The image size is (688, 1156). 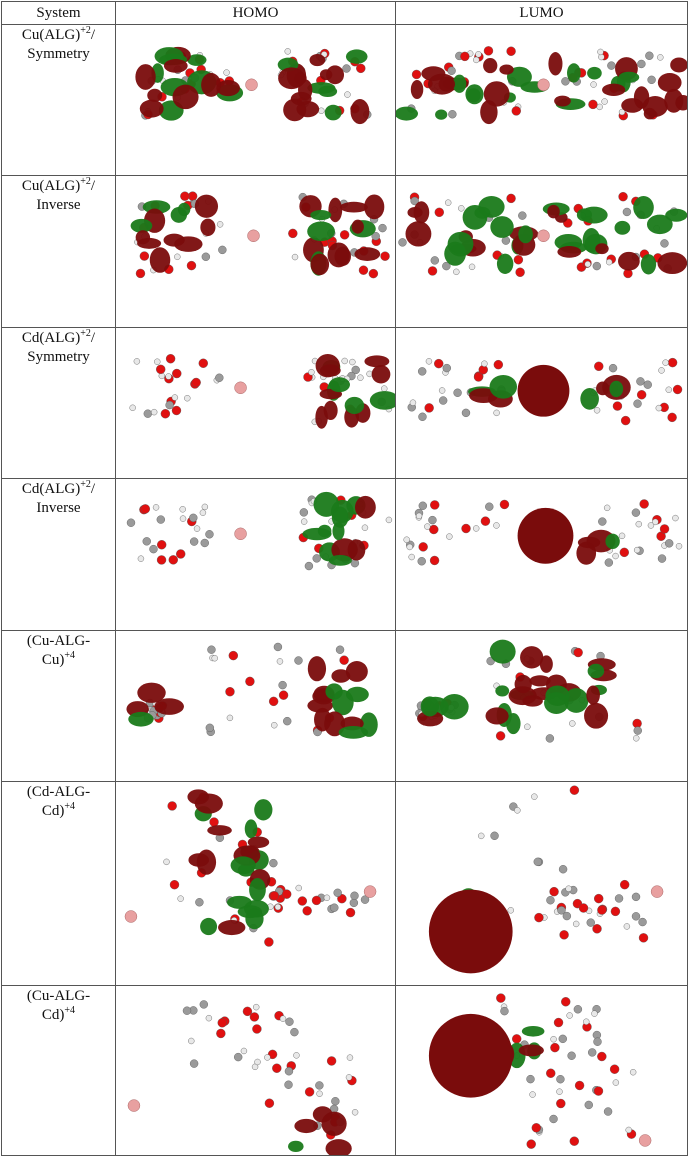 What do you see at coordinates (58, 706) in the screenshot?
I see `system-cell: (Cu-ALG- Cu)+4` at bounding box center [58, 706].